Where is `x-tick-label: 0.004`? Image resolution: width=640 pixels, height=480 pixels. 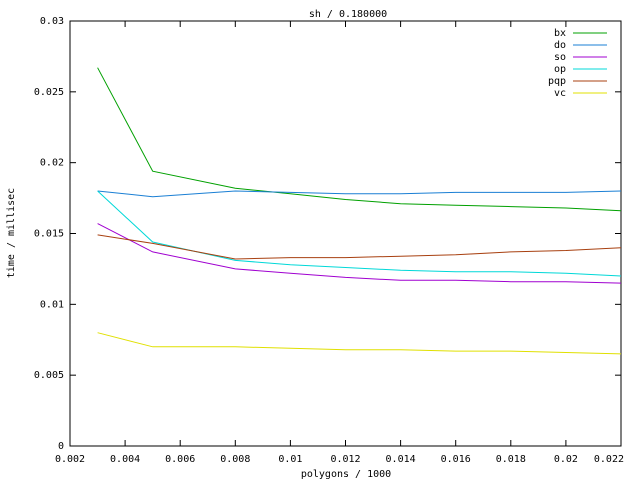
x-tick-label: 0.004 is located at coordinates (125, 459).